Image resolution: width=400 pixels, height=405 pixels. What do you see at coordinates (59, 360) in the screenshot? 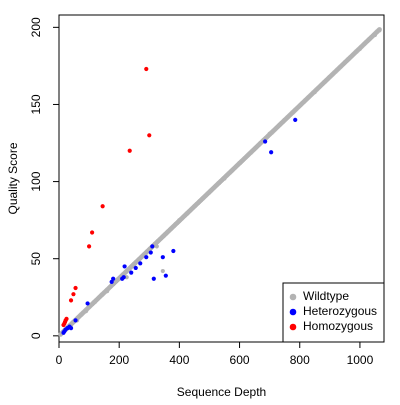
I see `x-tick-label: 0` at bounding box center [59, 360].